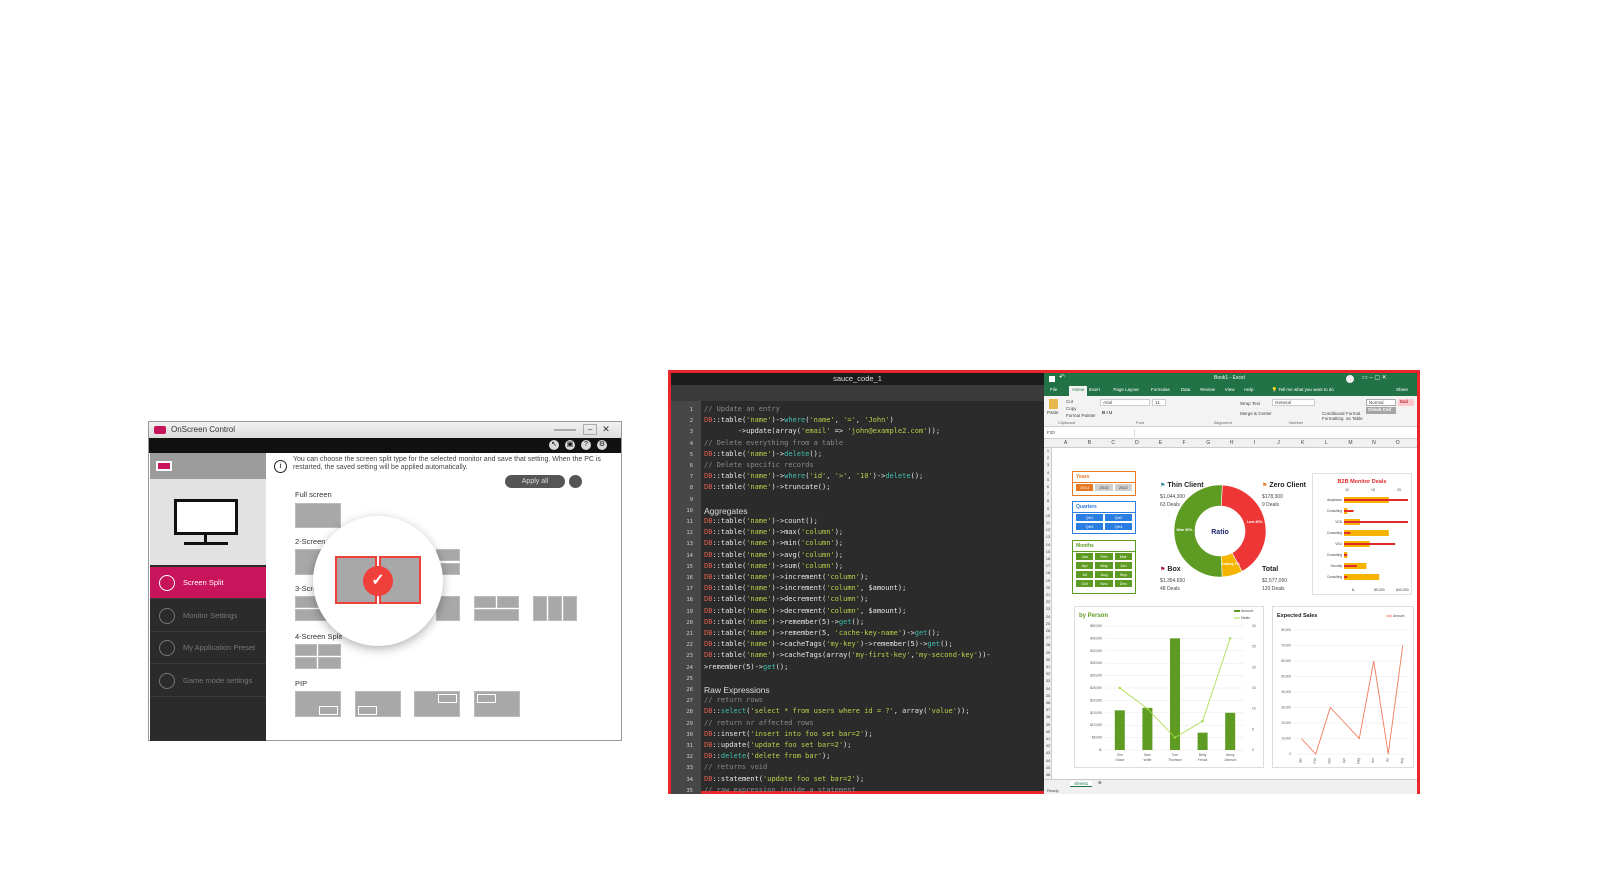 Image resolution: width=1600 pixels, height=880 pixels. I want to click on row-header: 46, so click(1048, 774).